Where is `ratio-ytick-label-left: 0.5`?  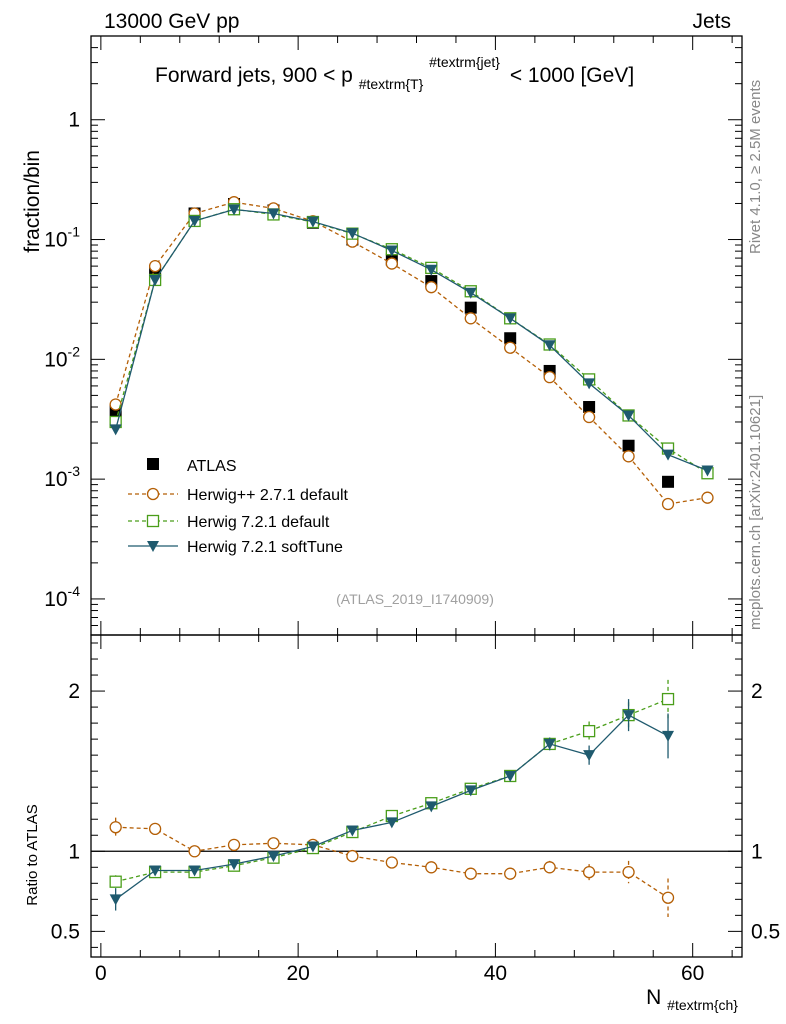
ratio-ytick-label-left: 0.5 is located at coordinates (65, 931).